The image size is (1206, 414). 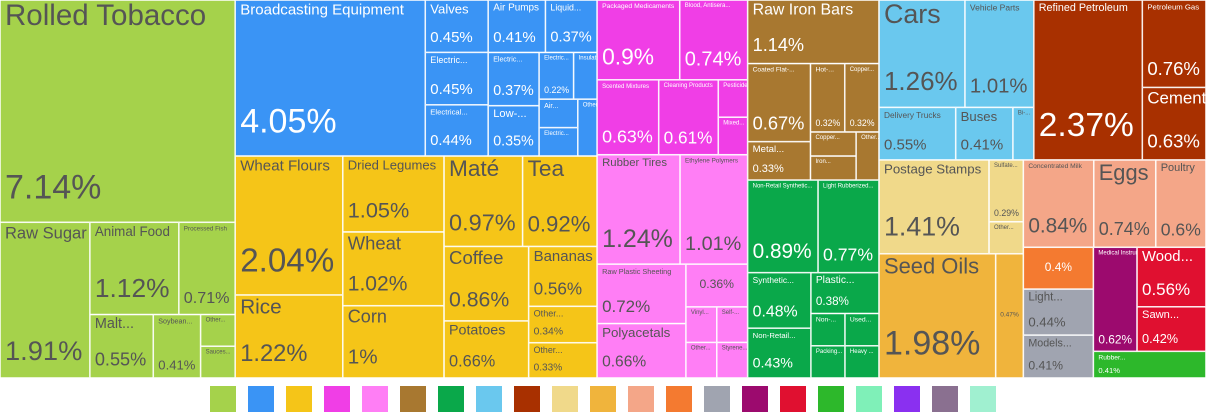 What do you see at coordinates (45, 300) in the screenshot?
I see `cell: Raw Sugar 1.91%` at bounding box center [45, 300].